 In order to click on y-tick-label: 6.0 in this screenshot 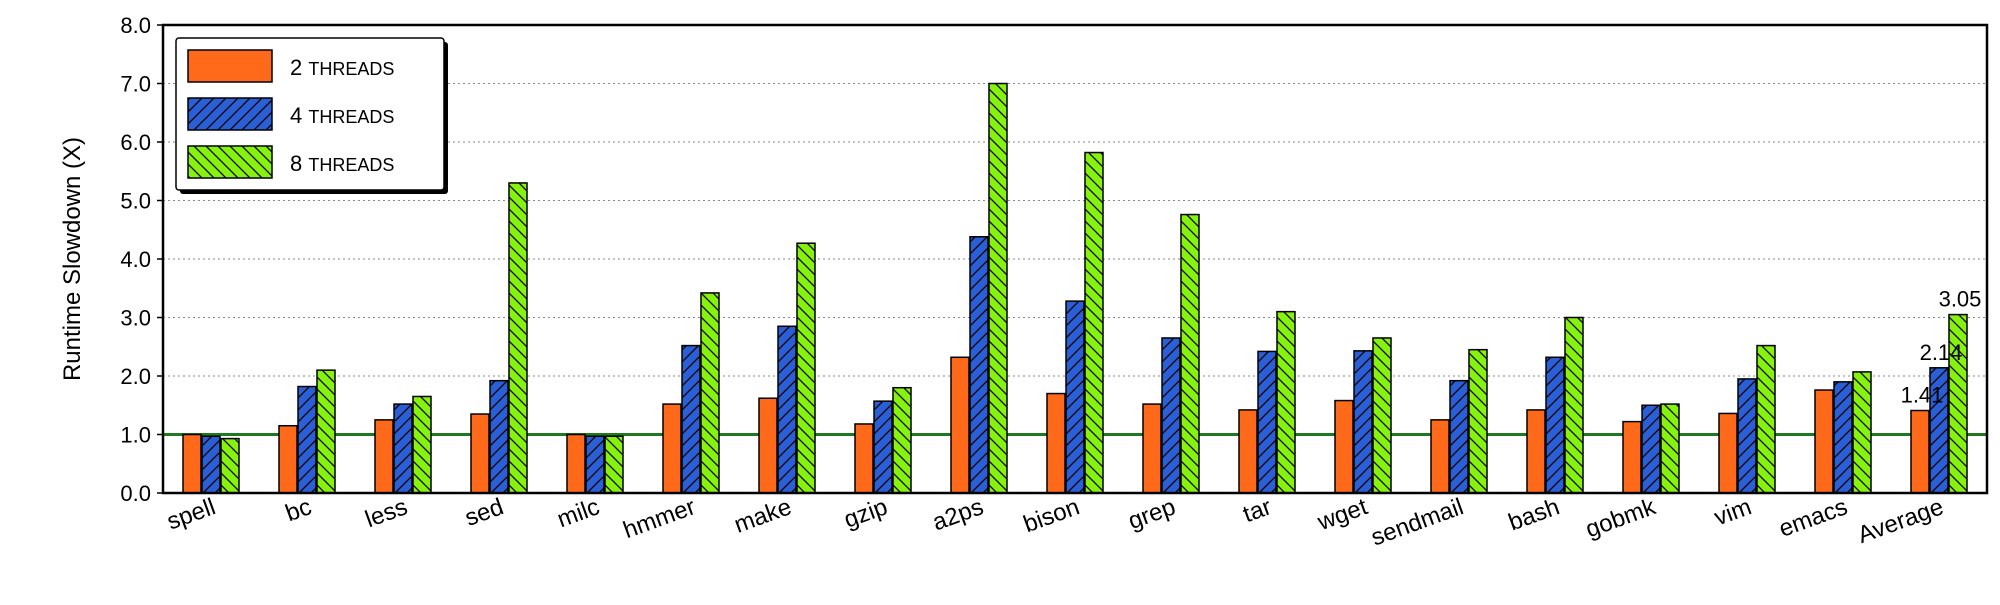, I will do `click(135, 142)`.